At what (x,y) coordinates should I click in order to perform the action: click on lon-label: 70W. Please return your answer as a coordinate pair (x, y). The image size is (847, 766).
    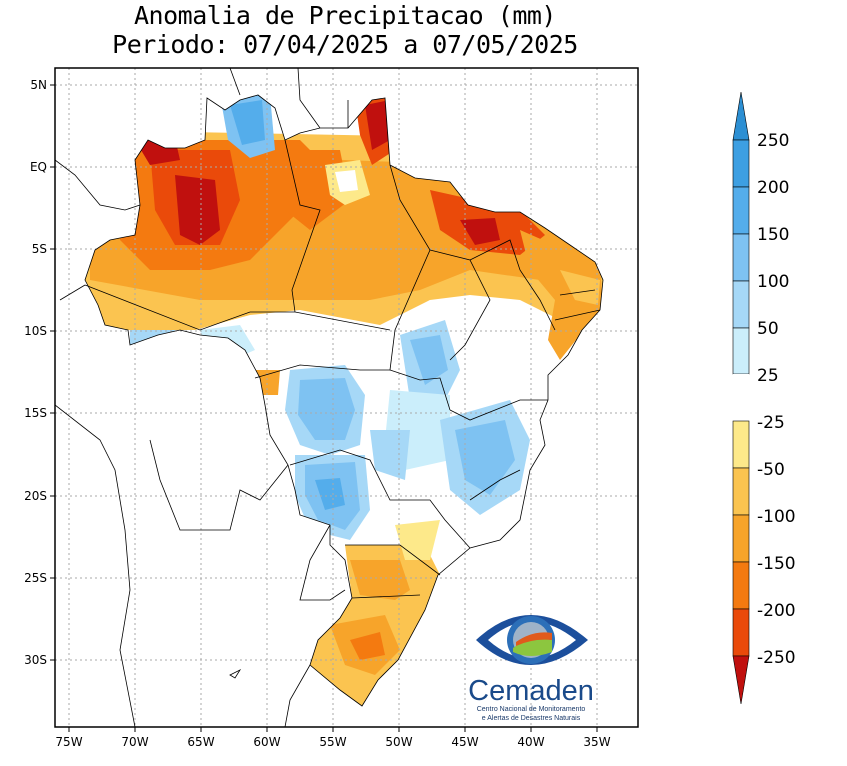
    Looking at the image, I should click on (134, 742).